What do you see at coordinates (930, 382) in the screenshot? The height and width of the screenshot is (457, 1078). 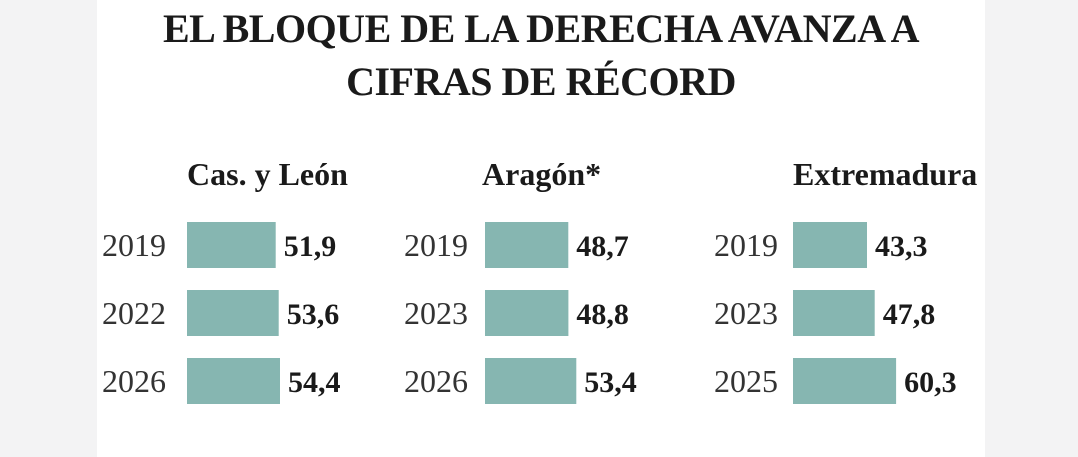 I see `value-label: 60,3` at bounding box center [930, 382].